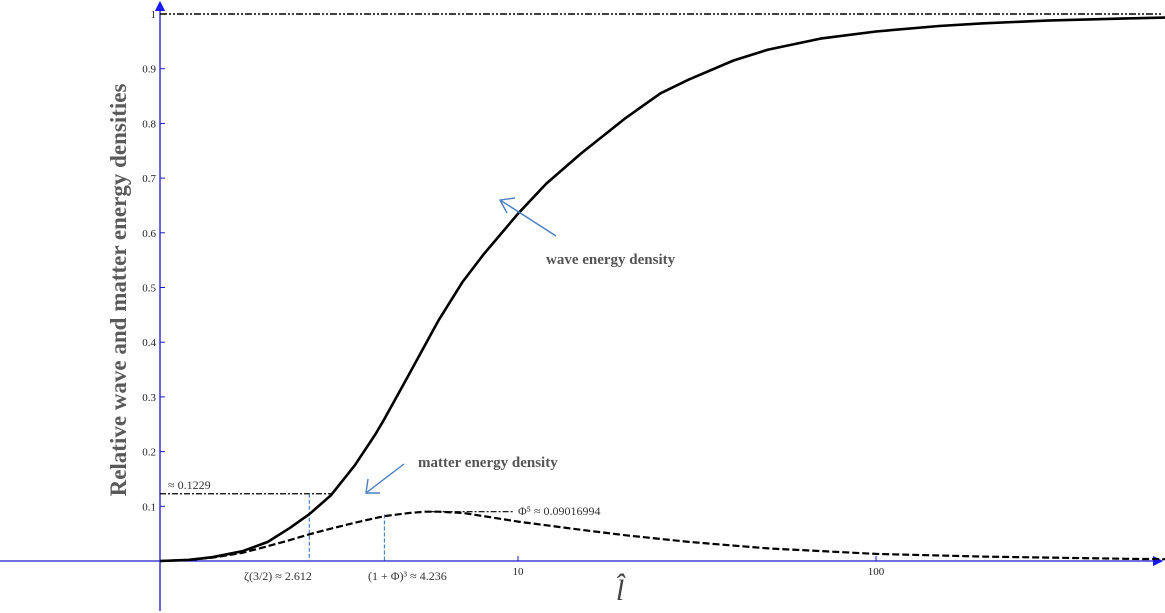 This screenshot has width=1165, height=613. What do you see at coordinates (149, 179) in the screenshot?
I see `y-tick-label: 0.7` at bounding box center [149, 179].